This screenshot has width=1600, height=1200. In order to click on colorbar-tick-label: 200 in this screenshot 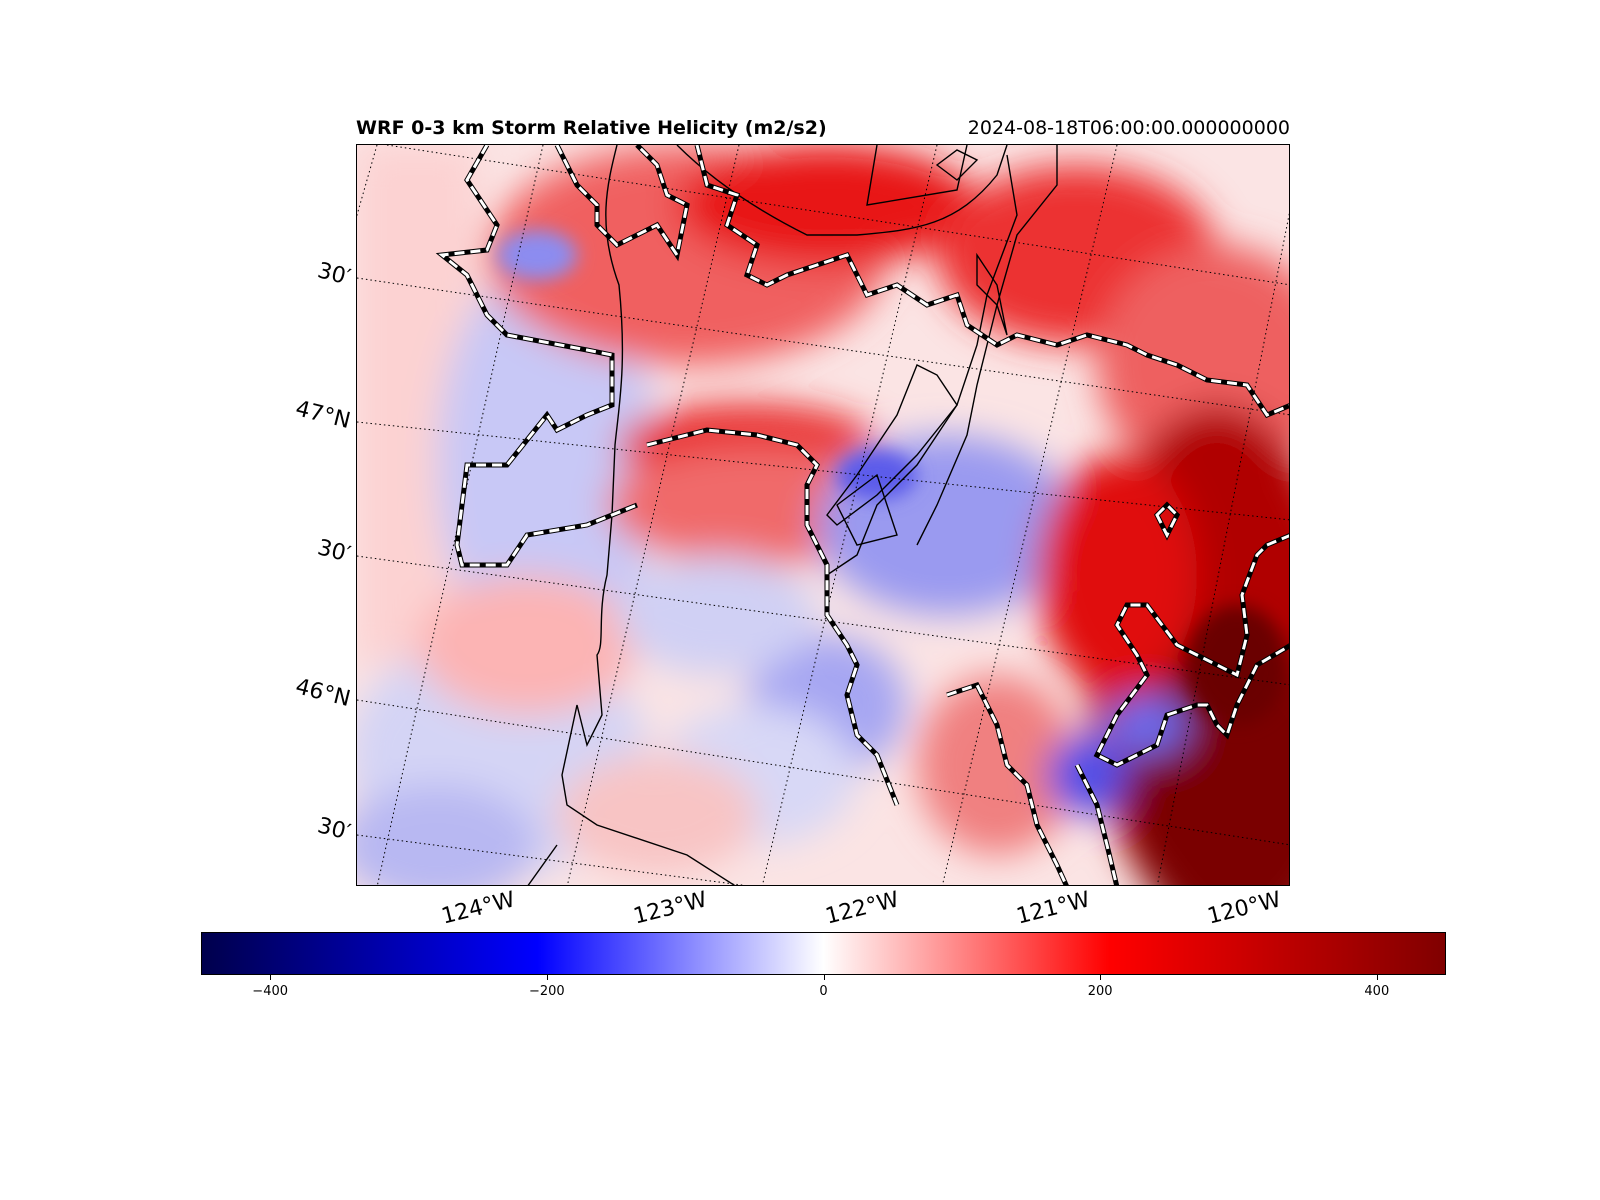, I will do `click(1100, 991)`.